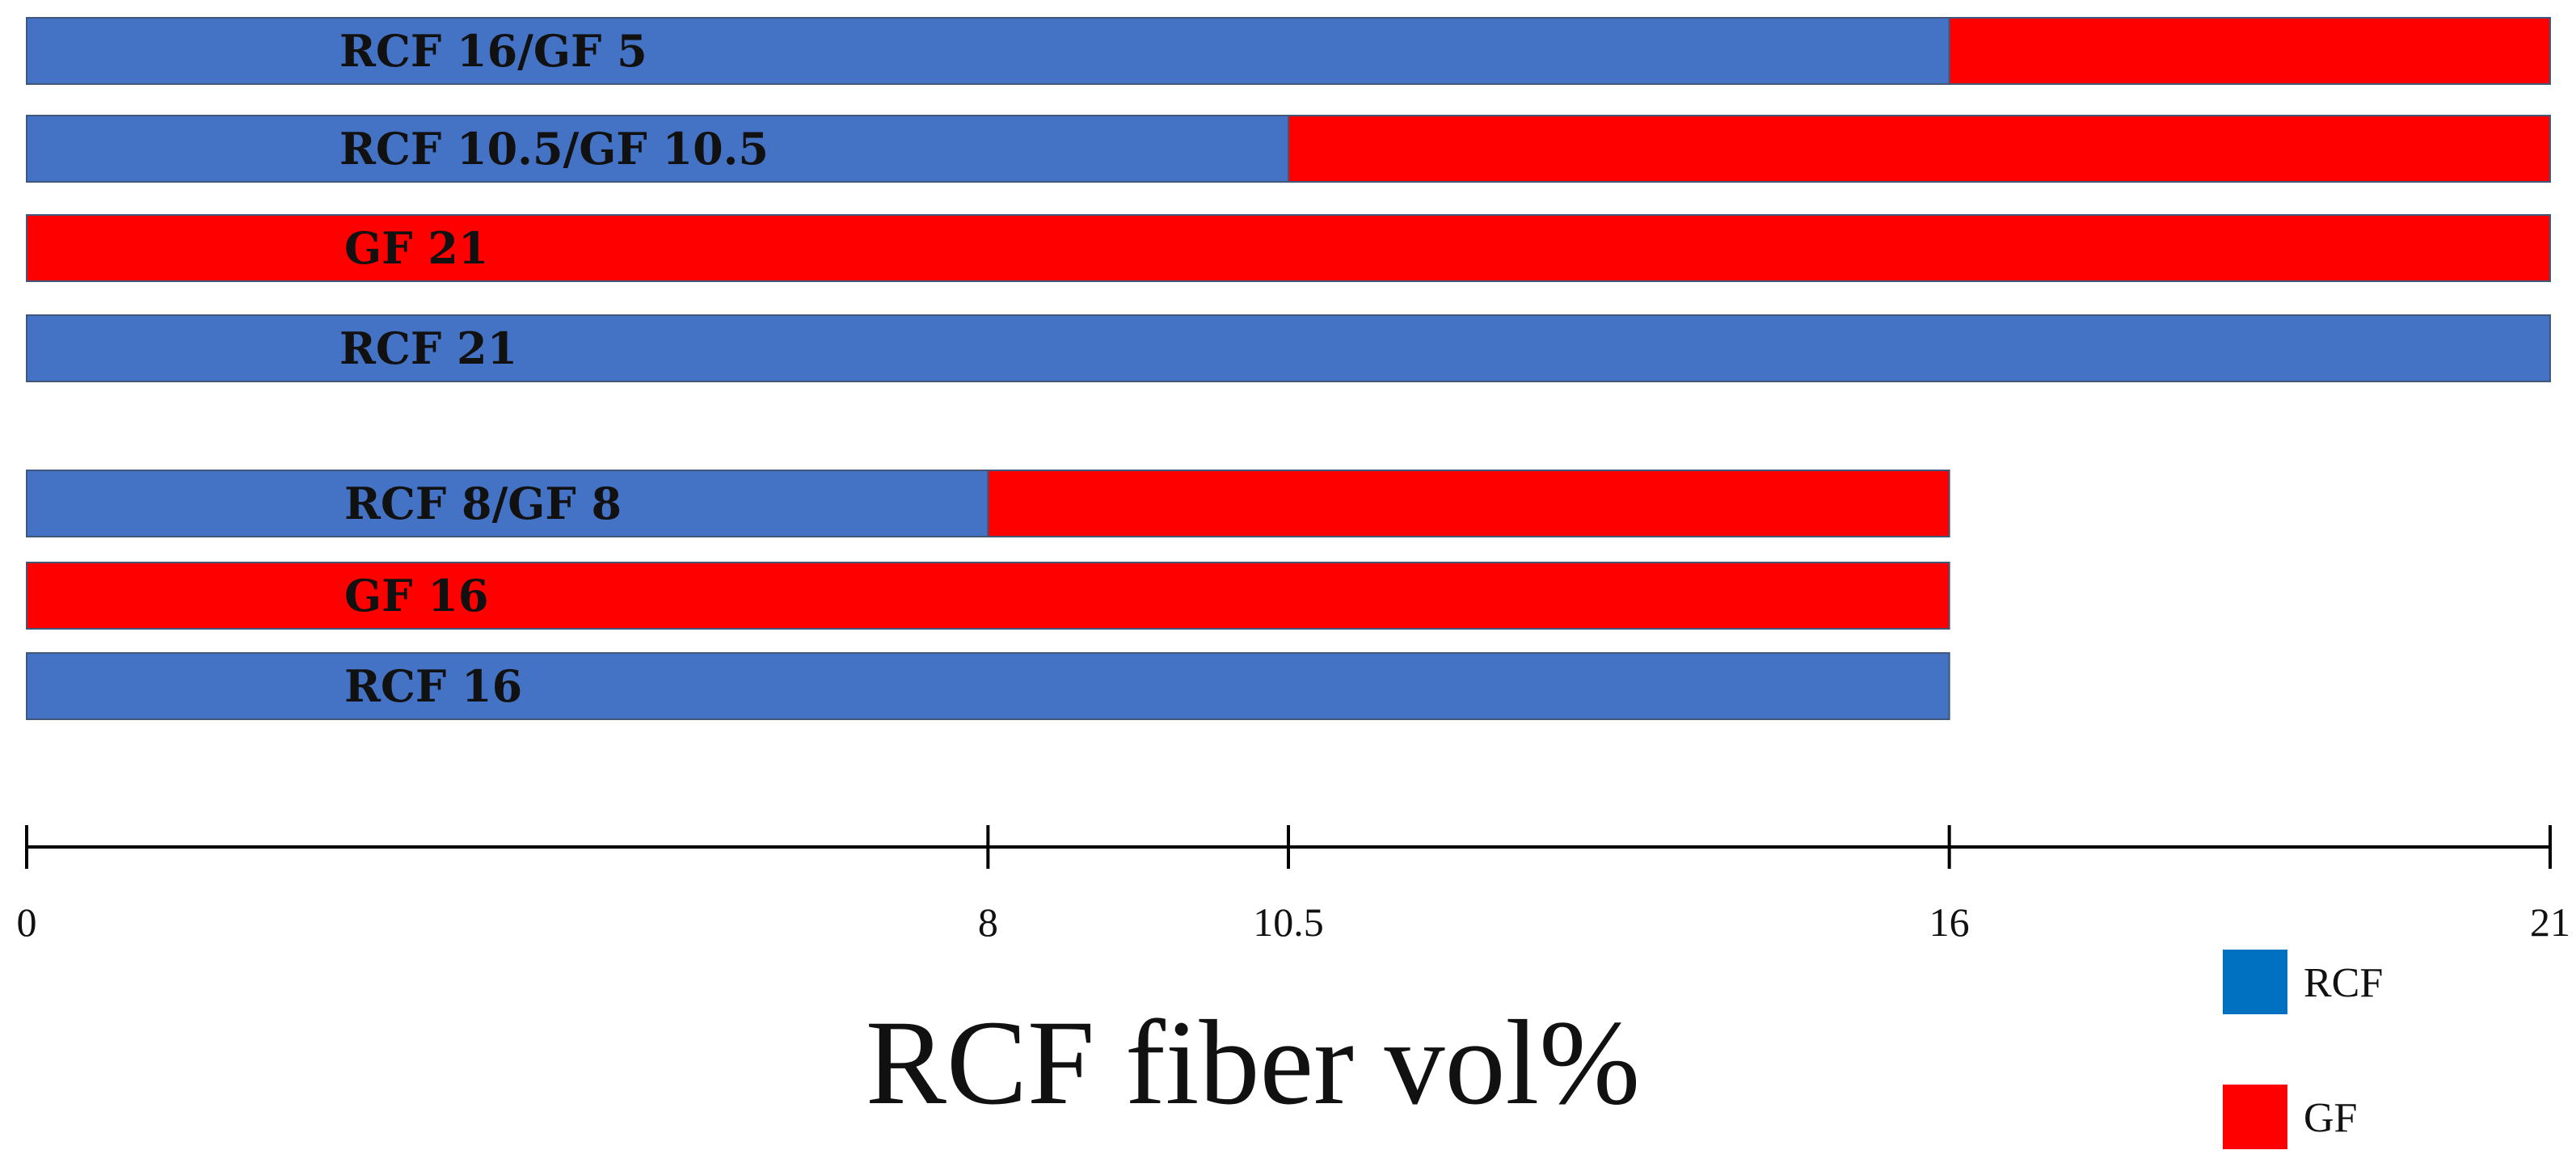 The image size is (2576, 1167). What do you see at coordinates (2343, 983) in the screenshot?
I see `legend-label-rcf: RCF` at bounding box center [2343, 983].